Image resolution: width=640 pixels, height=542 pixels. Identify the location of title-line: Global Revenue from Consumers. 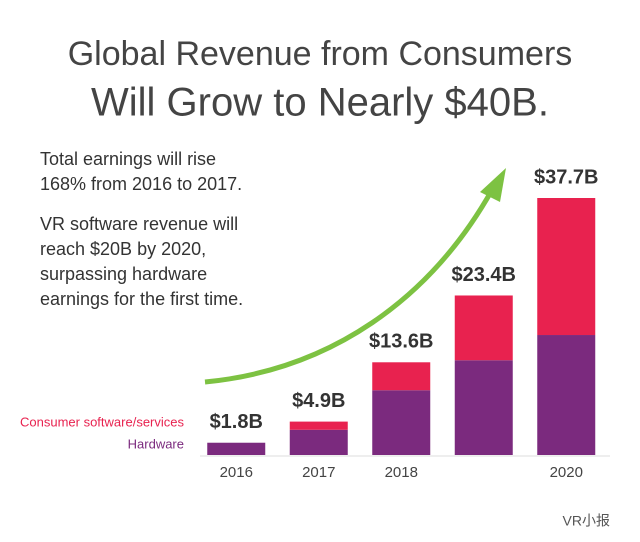
(320, 54).